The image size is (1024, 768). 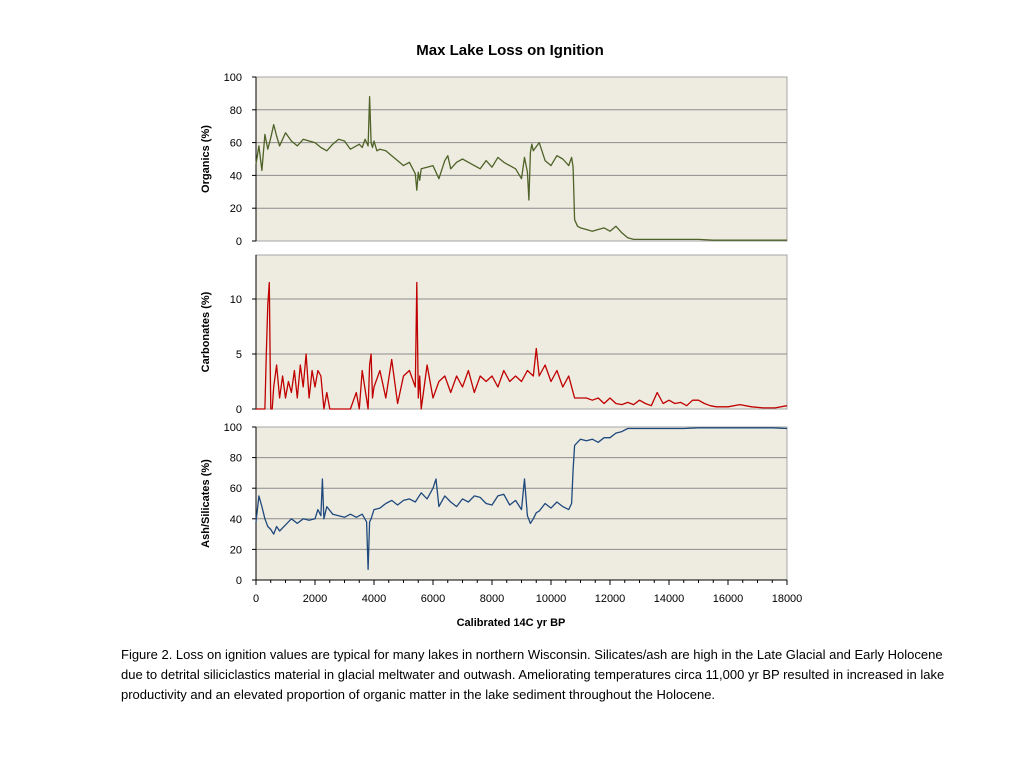 I want to click on x-tick-label: 10000, so click(x=551, y=599).